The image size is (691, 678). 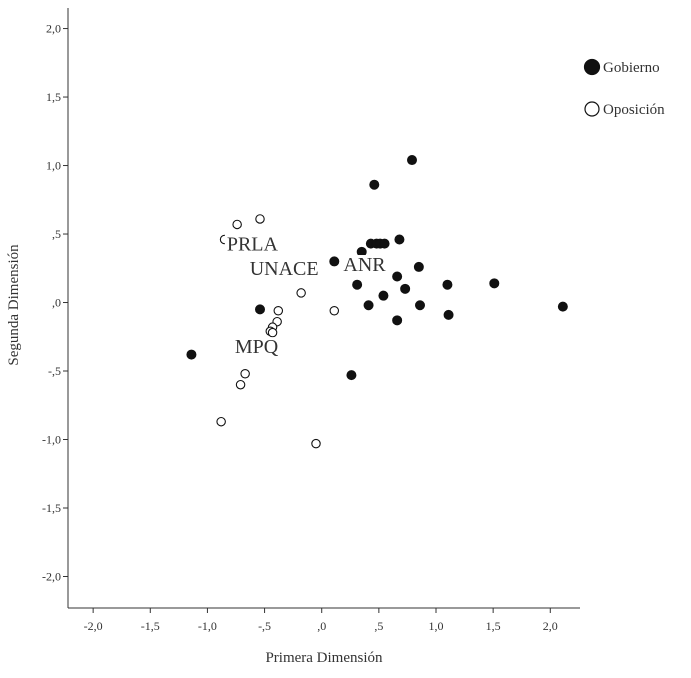 What do you see at coordinates (207, 626) in the screenshot?
I see `x-tick-label: -1,0` at bounding box center [207, 626].